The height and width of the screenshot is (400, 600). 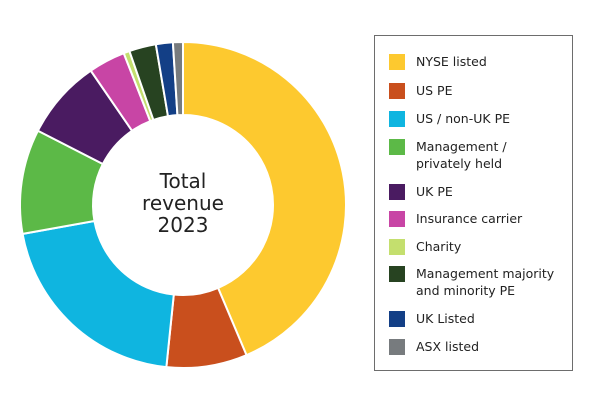 I want to click on legend-label-line: Insurance carrier, so click(x=469, y=218).